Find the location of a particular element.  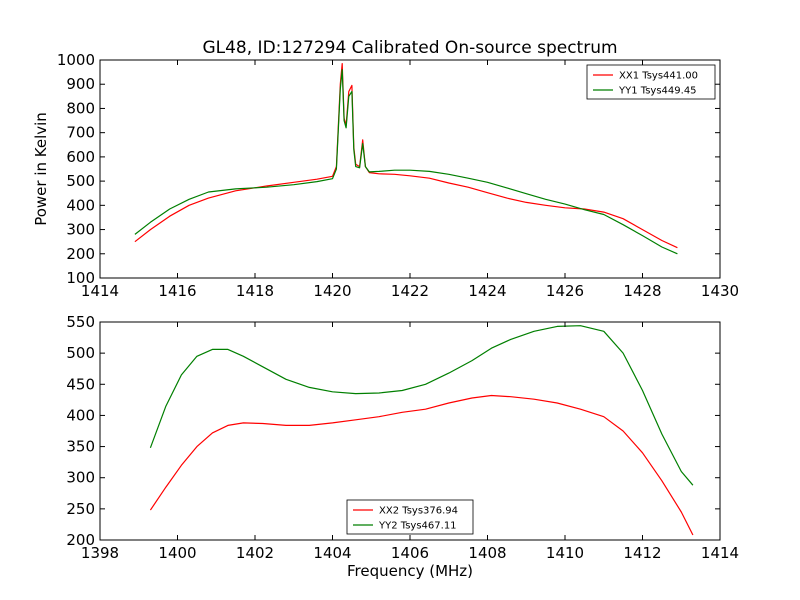

x-tick-label: 1422 is located at coordinates (410, 291).